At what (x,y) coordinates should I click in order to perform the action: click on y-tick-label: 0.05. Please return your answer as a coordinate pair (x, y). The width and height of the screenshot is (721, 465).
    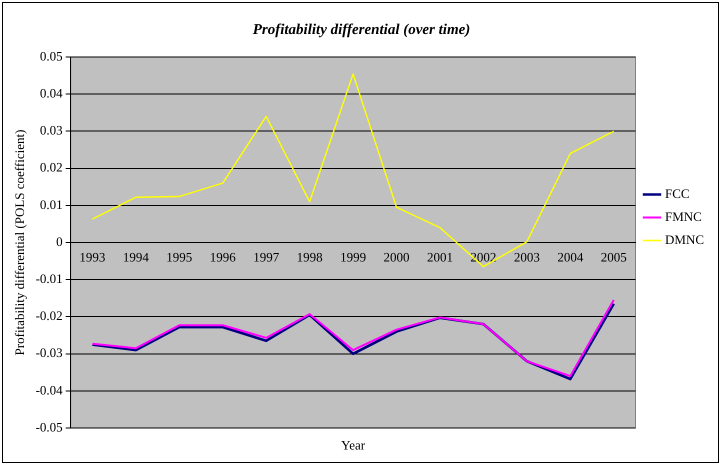
    Looking at the image, I should click on (51, 56).